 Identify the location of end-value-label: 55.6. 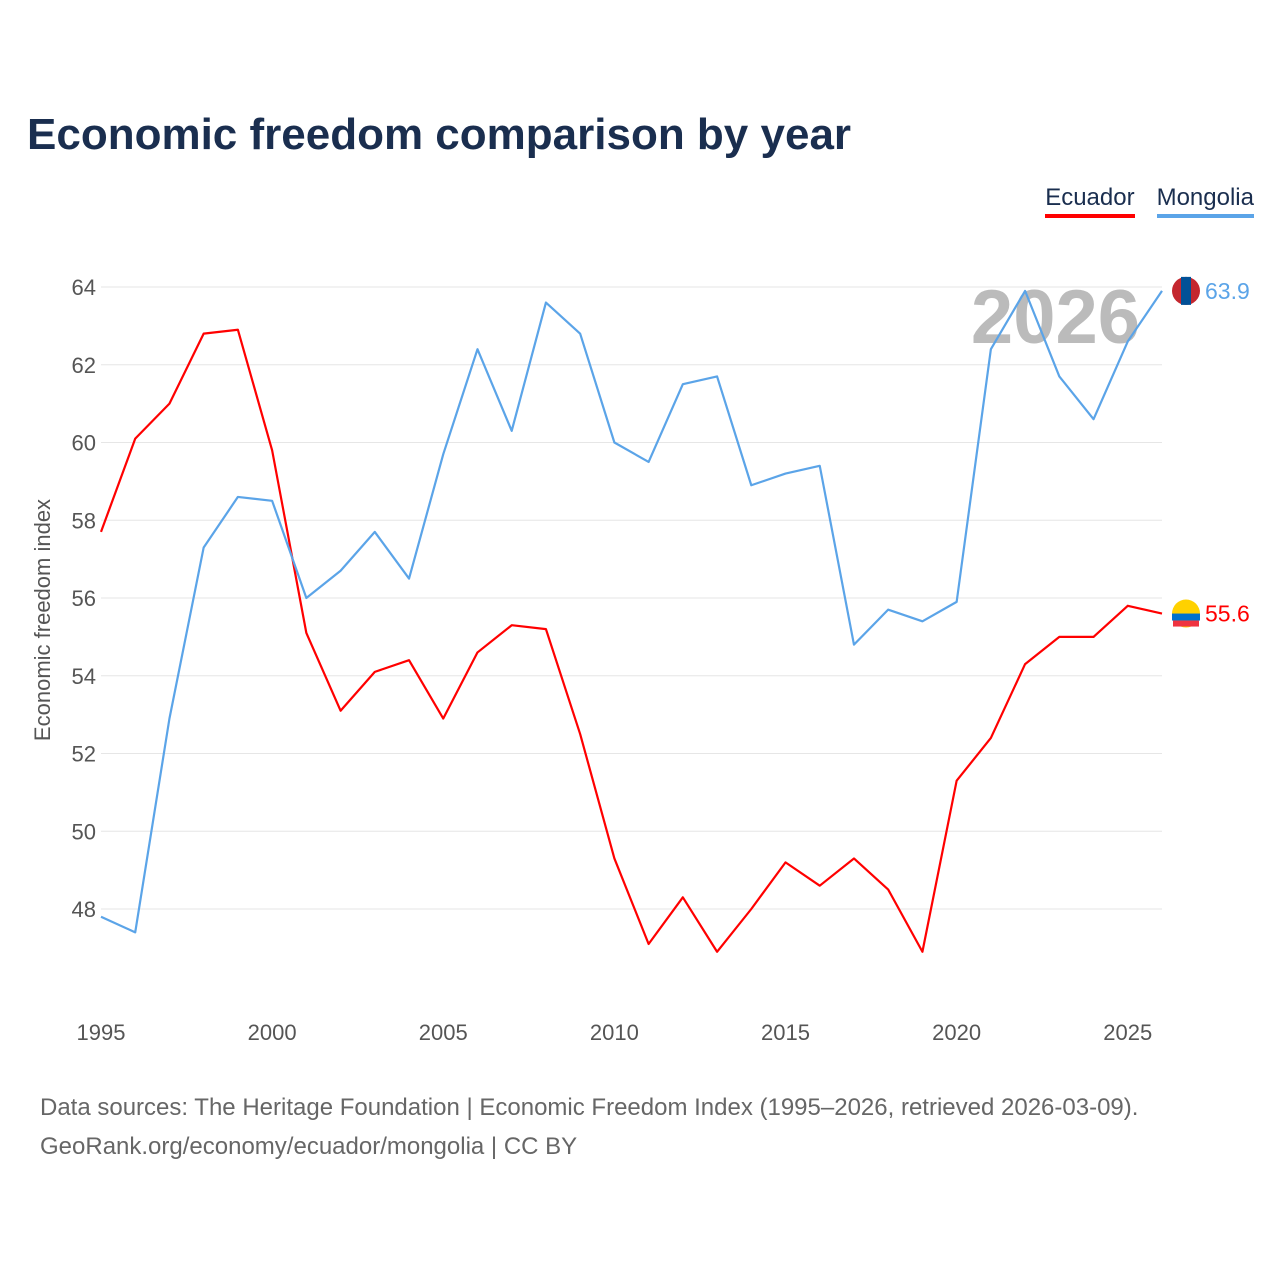
(1227, 614).